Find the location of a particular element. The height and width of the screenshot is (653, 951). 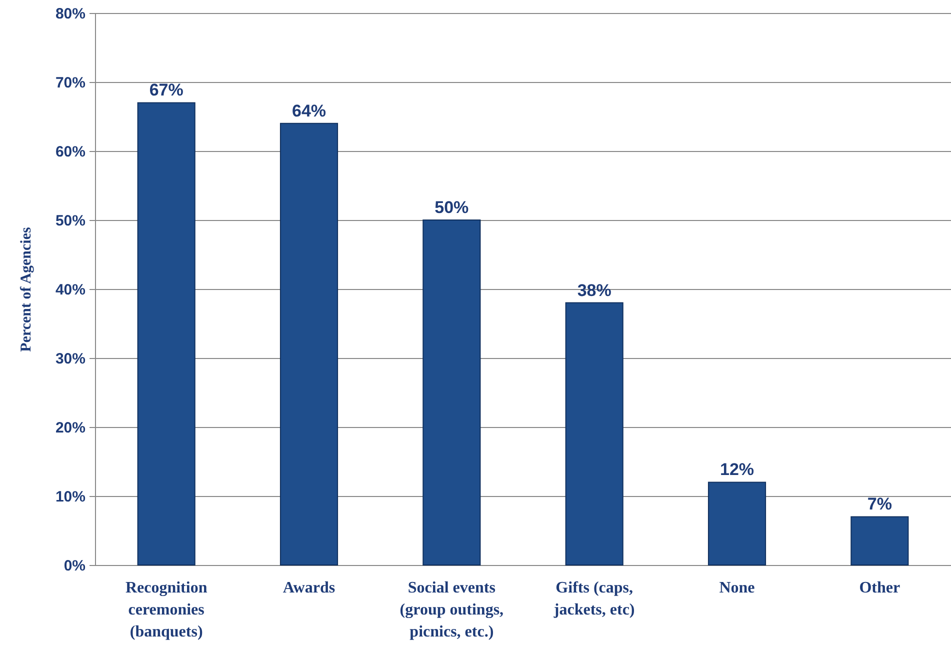

y-axis-title: Percent of Agencies is located at coordinates (26, 289).